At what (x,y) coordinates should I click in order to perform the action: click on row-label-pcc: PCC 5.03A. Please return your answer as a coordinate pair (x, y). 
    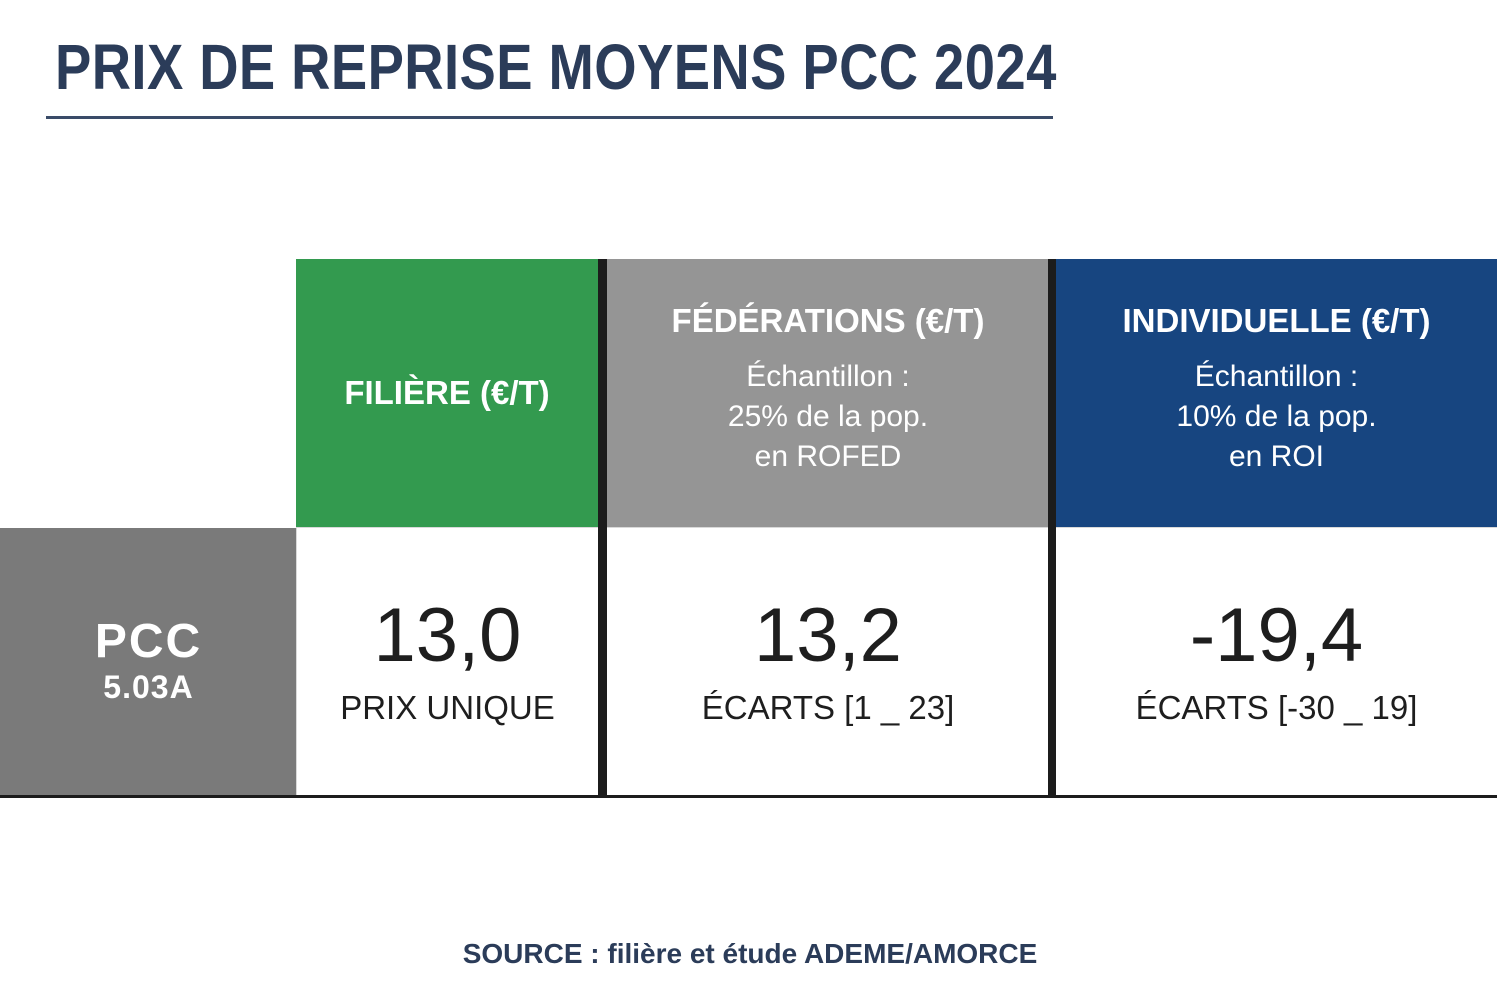
    Looking at the image, I should click on (148, 661).